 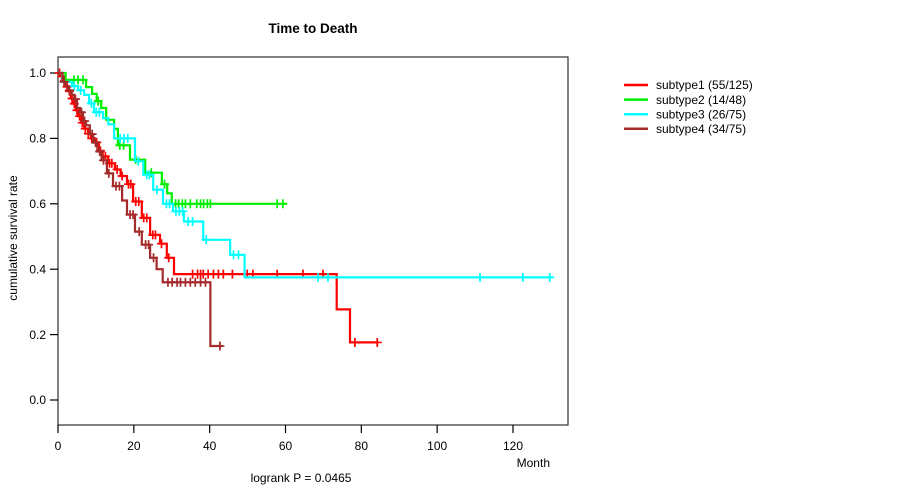 What do you see at coordinates (37, 400) in the screenshot?
I see `y-tick-label: 0.0` at bounding box center [37, 400].